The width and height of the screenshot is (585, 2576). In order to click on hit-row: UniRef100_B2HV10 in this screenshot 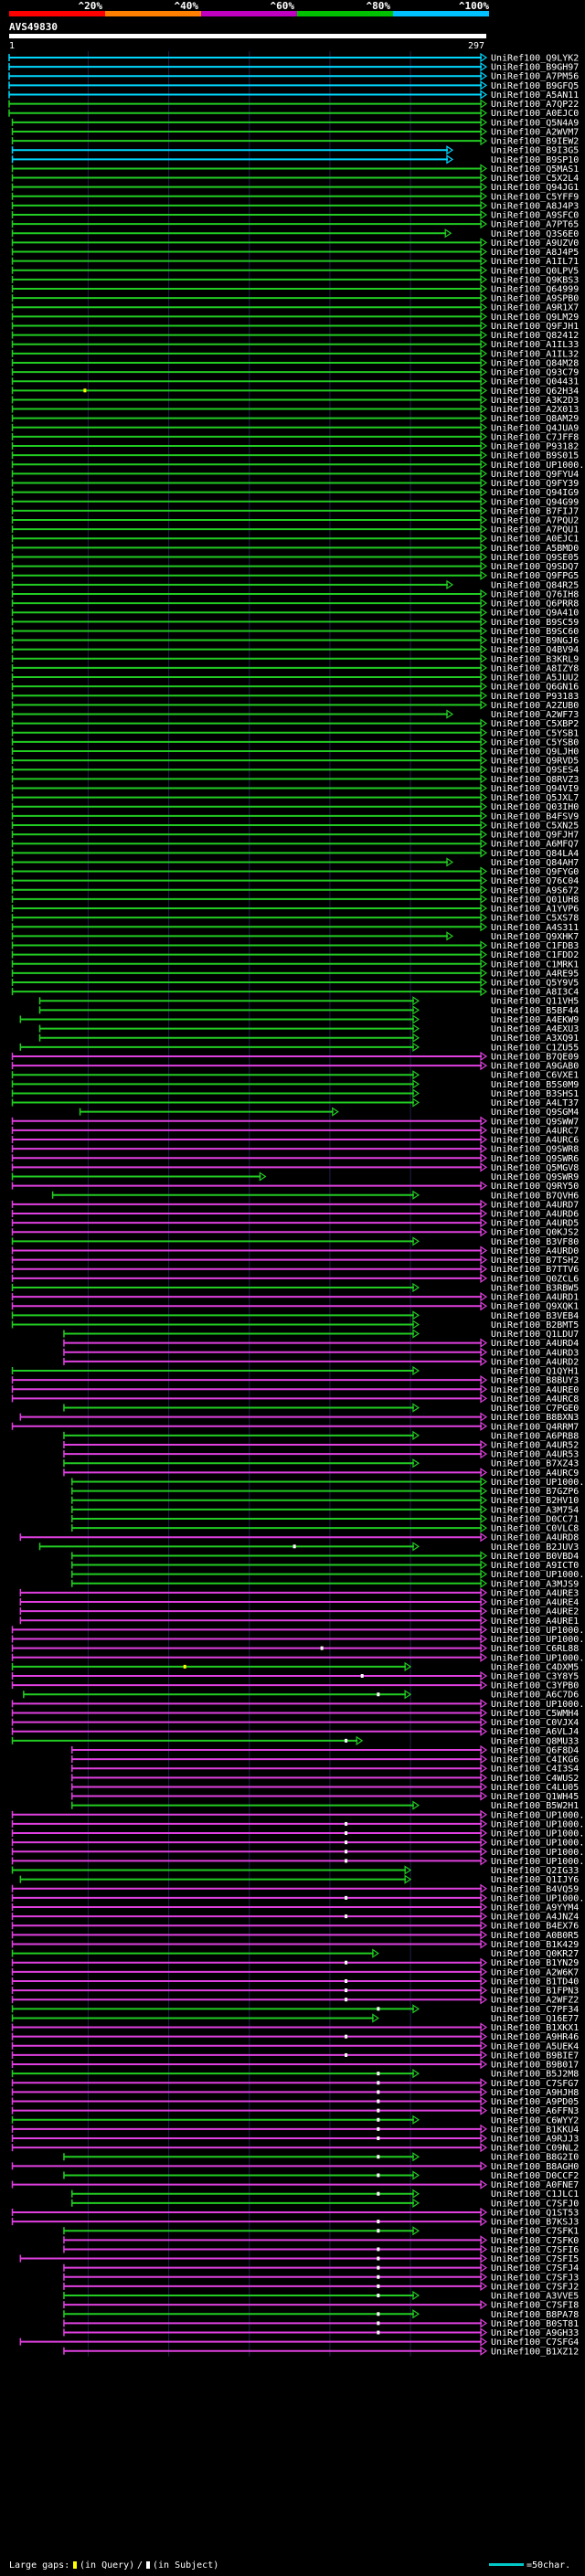, I will do `click(326, 1500)`.